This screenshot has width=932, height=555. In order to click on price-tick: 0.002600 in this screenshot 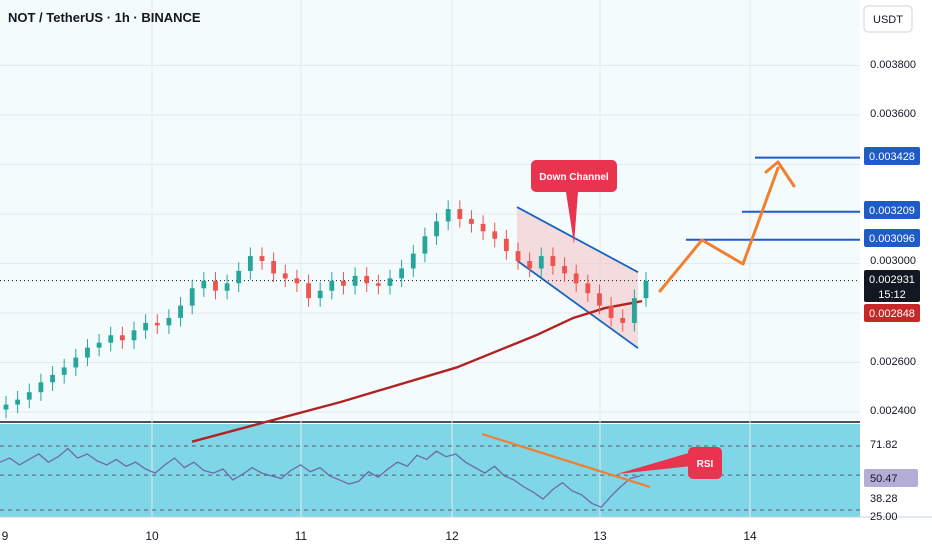, I will do `click(893, 362)`.